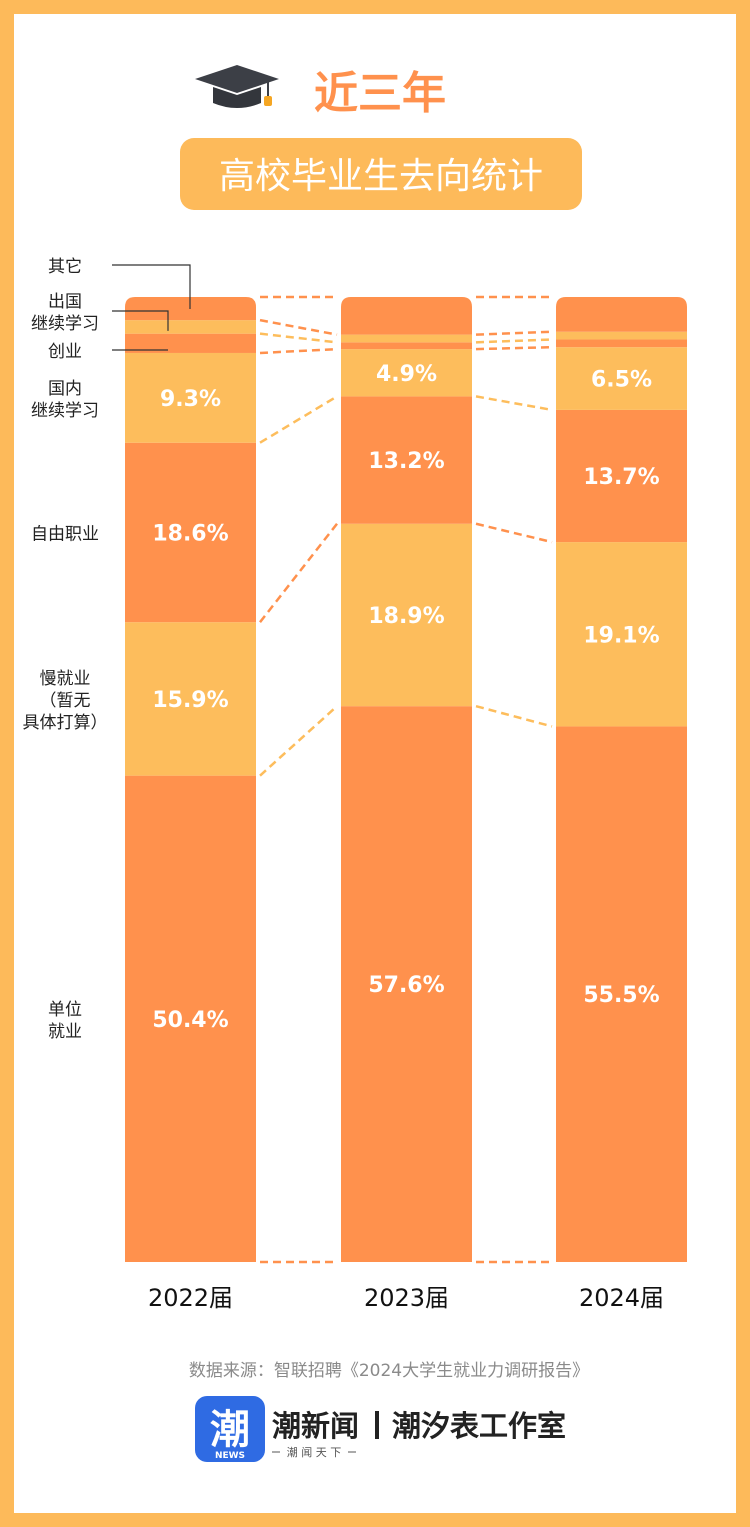  I want to click on data-label: 13.2%, so click(406, 461).